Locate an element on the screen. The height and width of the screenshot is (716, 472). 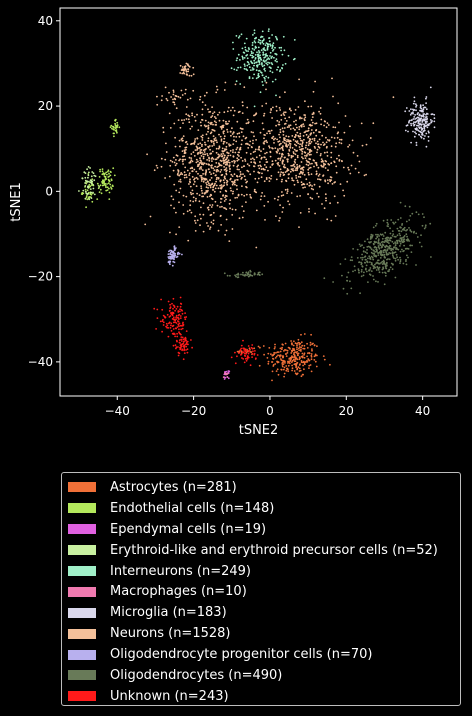
y-tick-label: 20 is located at coordinates (45, 106).